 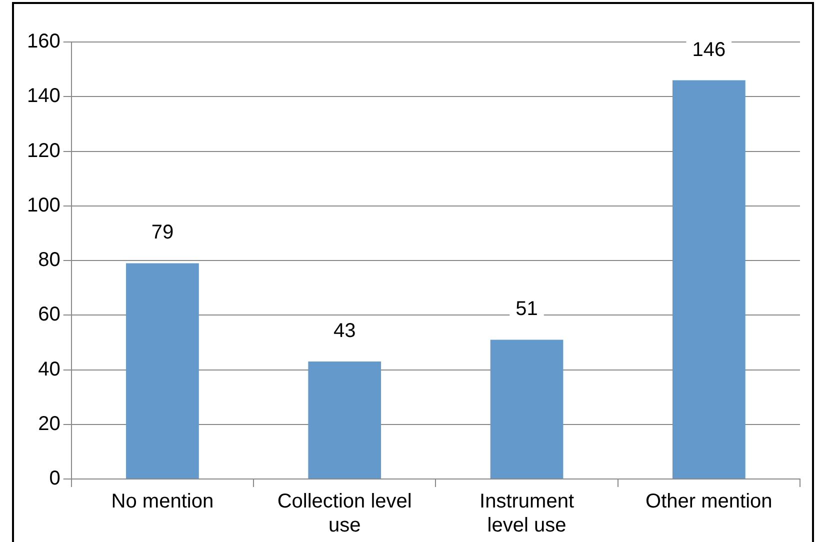 What do you see at coordinates (43, 41) in the screenshot?
I see `y-tick-label: 160` at bounding box center [43, 41].